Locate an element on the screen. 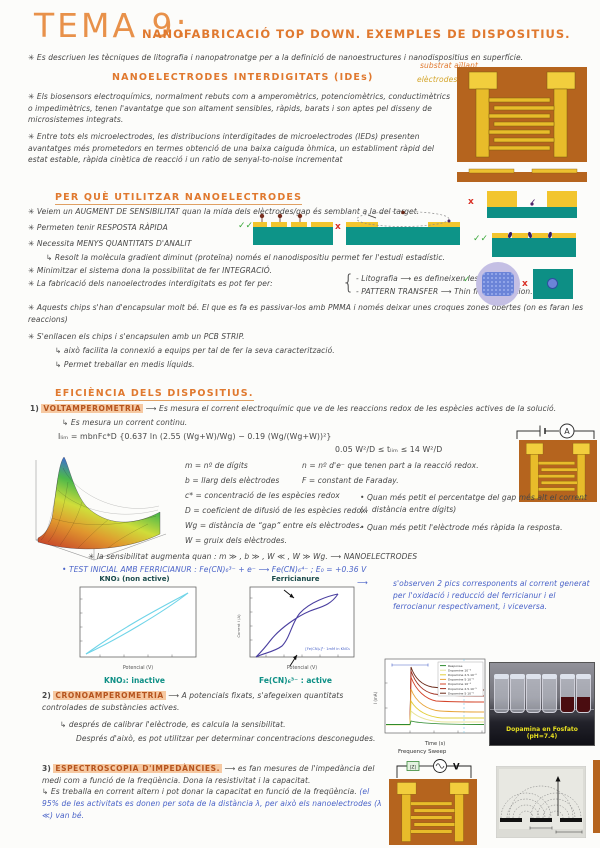 The width and height of the screenshot is (600, 848). photo-caption: Dopamina en Fosfato (pH=7.4) is located at coordinates (542, 733).